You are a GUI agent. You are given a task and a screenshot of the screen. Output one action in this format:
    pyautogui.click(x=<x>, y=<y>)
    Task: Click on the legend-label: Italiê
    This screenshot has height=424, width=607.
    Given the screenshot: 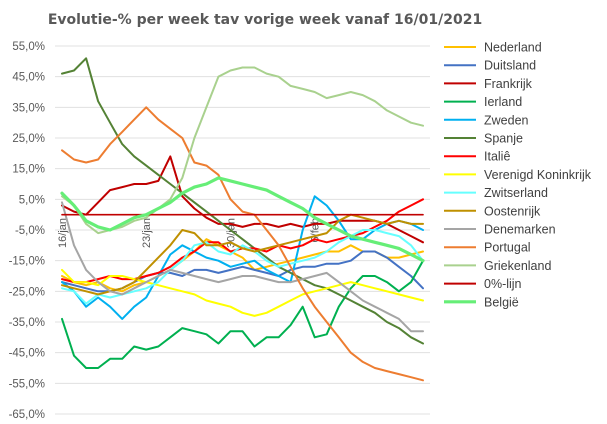 What is the action you would take?
    pyautogui.click(x=497, y=157)
    